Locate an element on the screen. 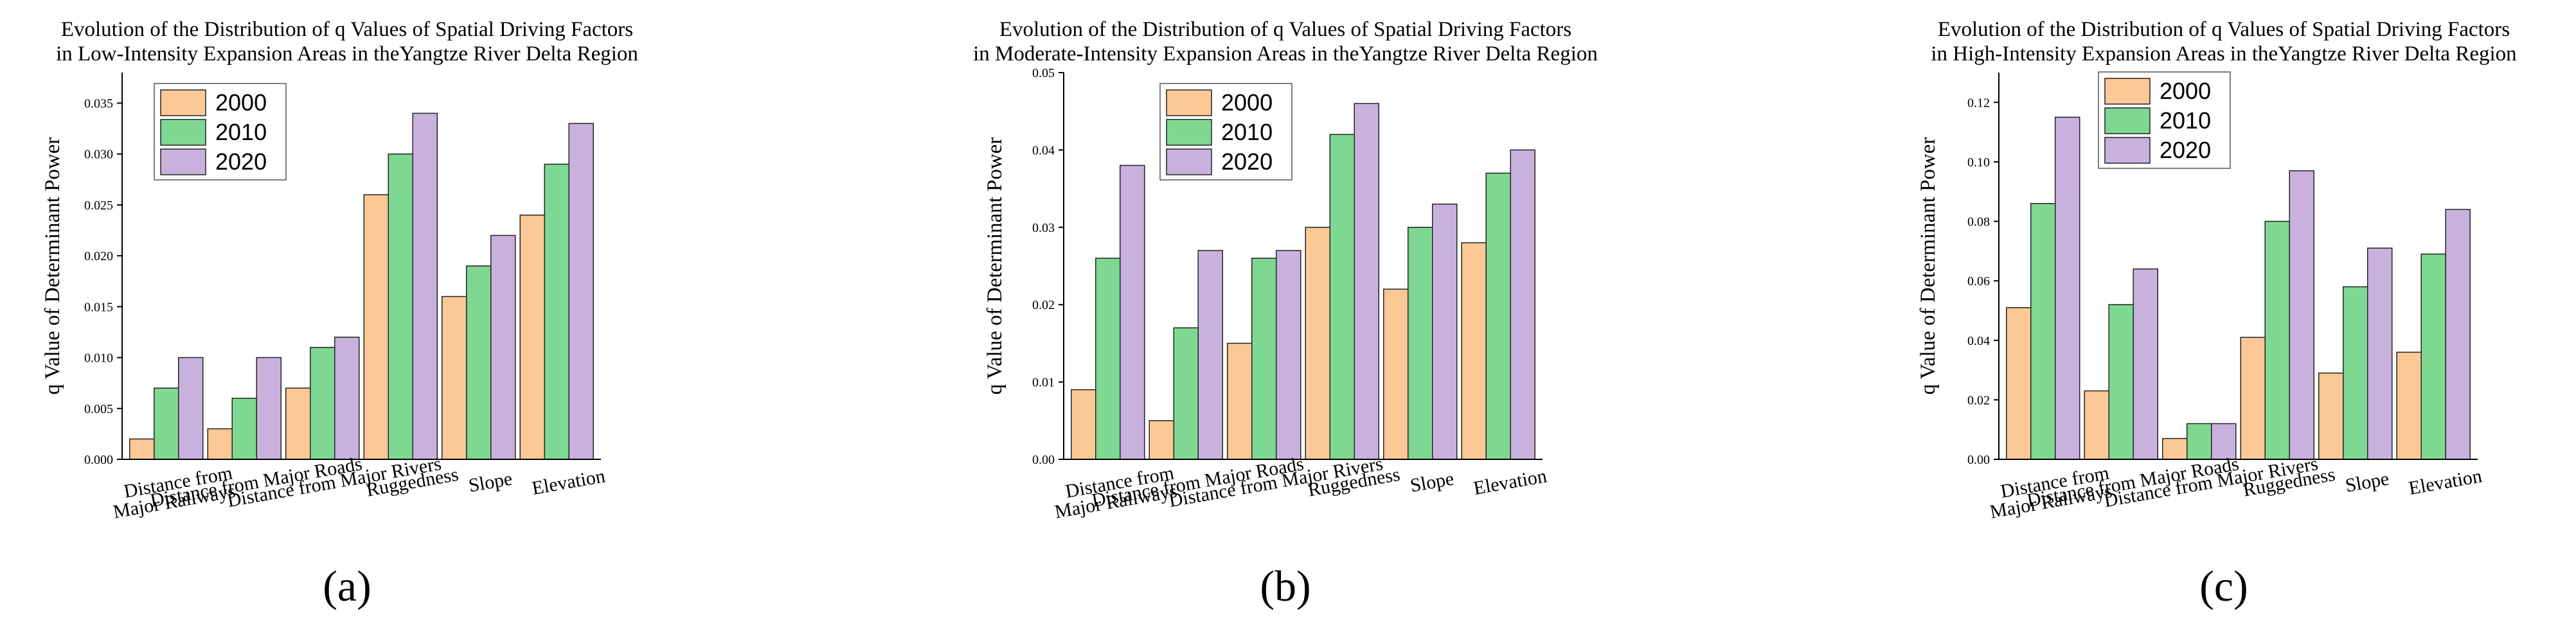 Image resolution: width=2576 pixels, height=636 pixels. y-tick-label: 0.035 is located at coordinates (98, 104).